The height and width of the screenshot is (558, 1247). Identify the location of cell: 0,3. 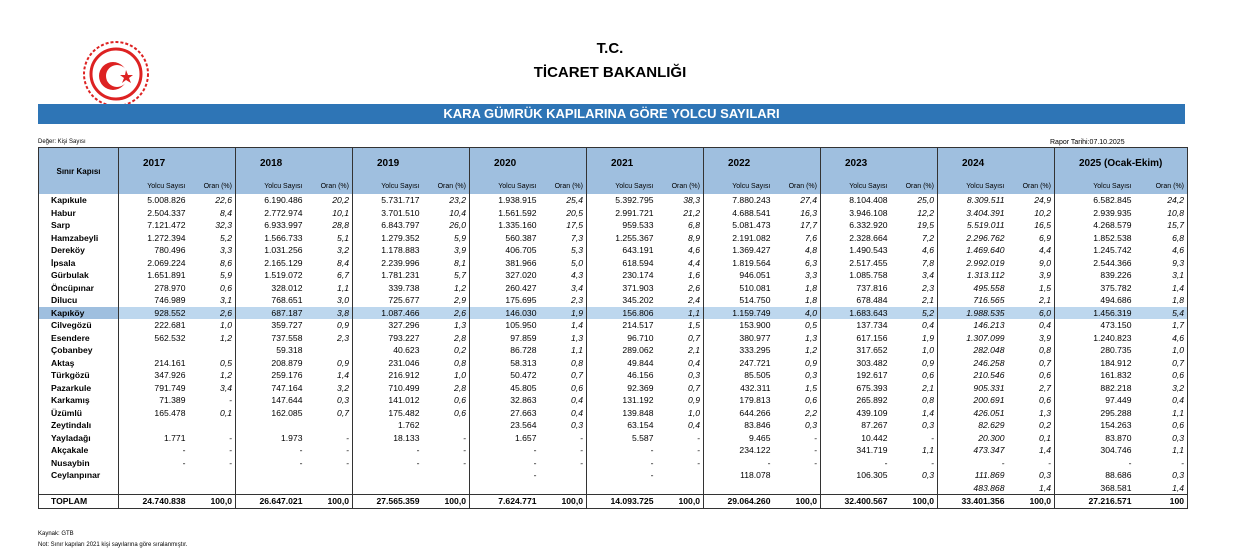
(1045, 475).